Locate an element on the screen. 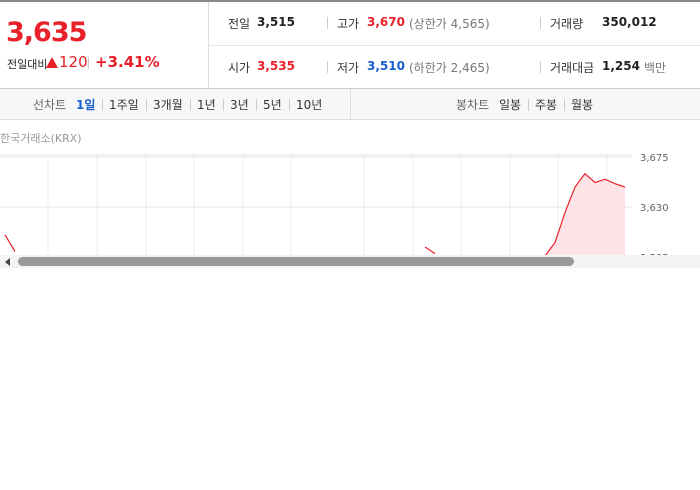 The width and height of the screenshot is (700, 490). change-label: 전일대비 is located at coordinates (27, 64).